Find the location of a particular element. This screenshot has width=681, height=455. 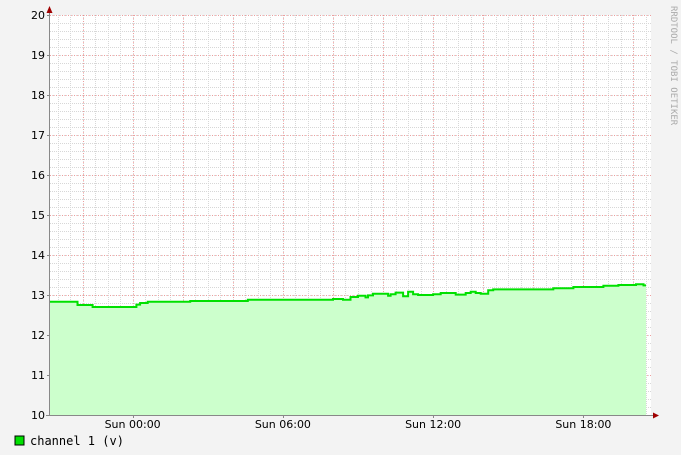

y-tick-label: 15 is located at coordinates (38, 215).